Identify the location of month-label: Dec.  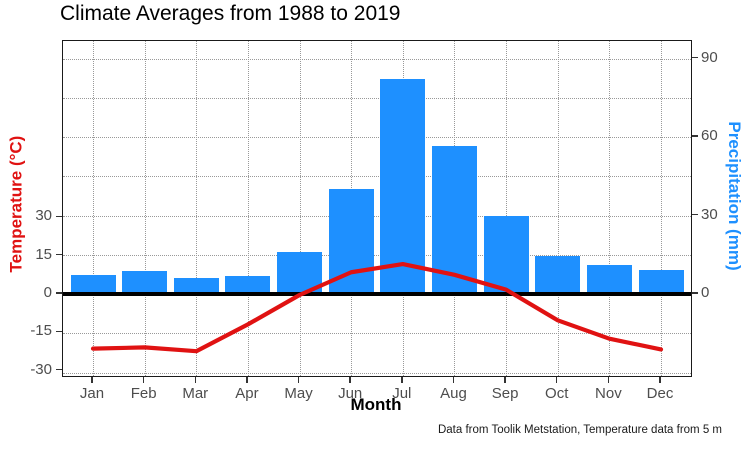
(660, 393).